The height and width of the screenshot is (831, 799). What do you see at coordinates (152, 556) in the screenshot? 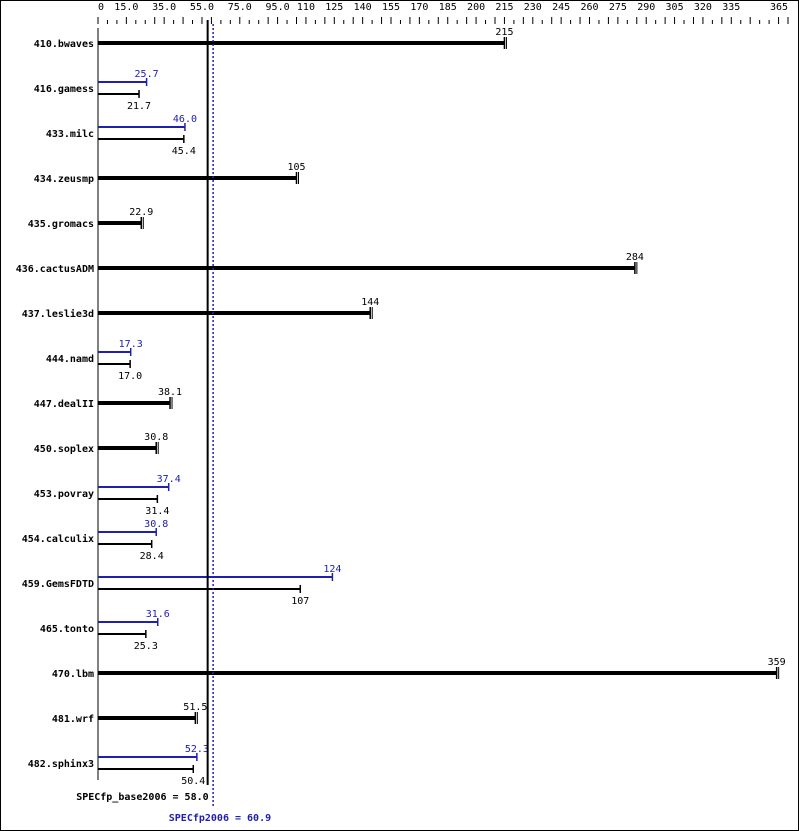
I see `bar-base-value-label: 28.4` at bounding box center [152, 556].